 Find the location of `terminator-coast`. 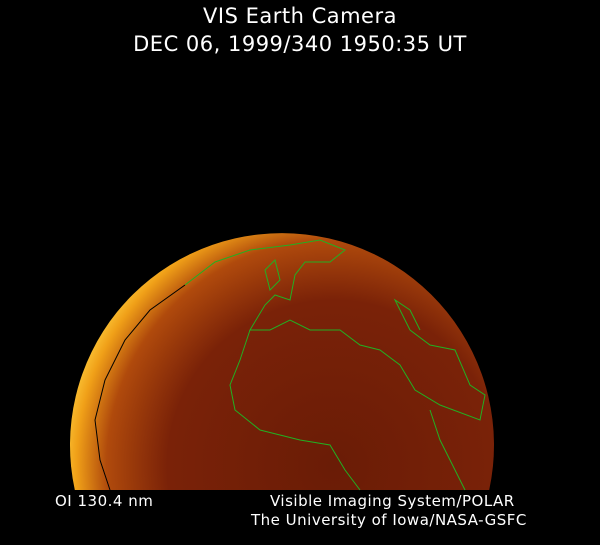

terminator-coast is located at coordinates (140, 387).